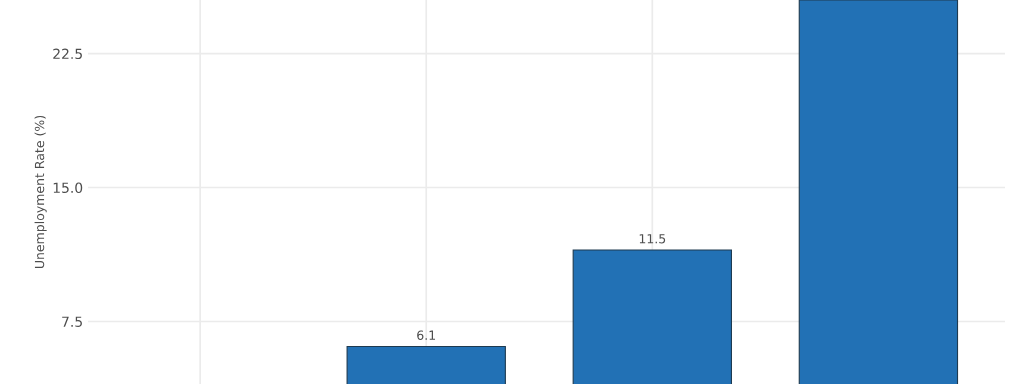 The image size is (1024, 384). I want to click on y-tick-label: 15.0, so click(68, 188).